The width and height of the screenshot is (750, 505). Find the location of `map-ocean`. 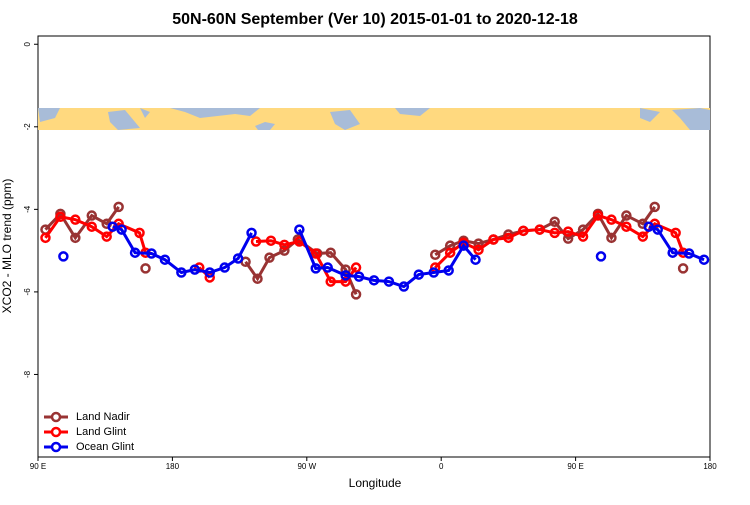

map-ocean is located at coordinates (374, 119).